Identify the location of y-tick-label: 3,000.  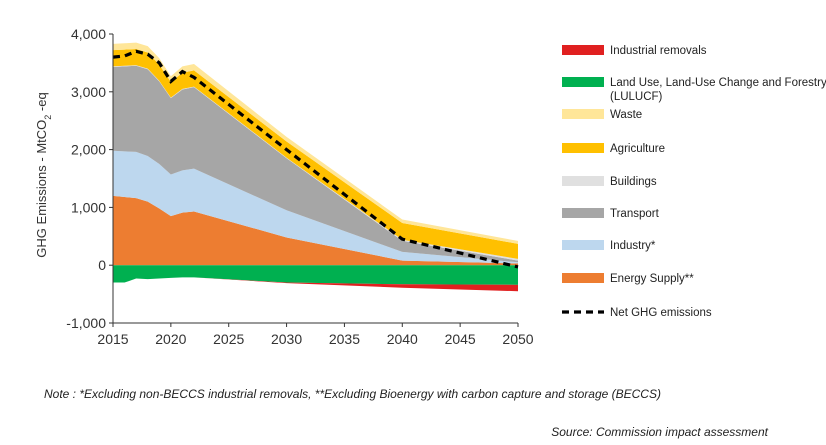
(88, 92).